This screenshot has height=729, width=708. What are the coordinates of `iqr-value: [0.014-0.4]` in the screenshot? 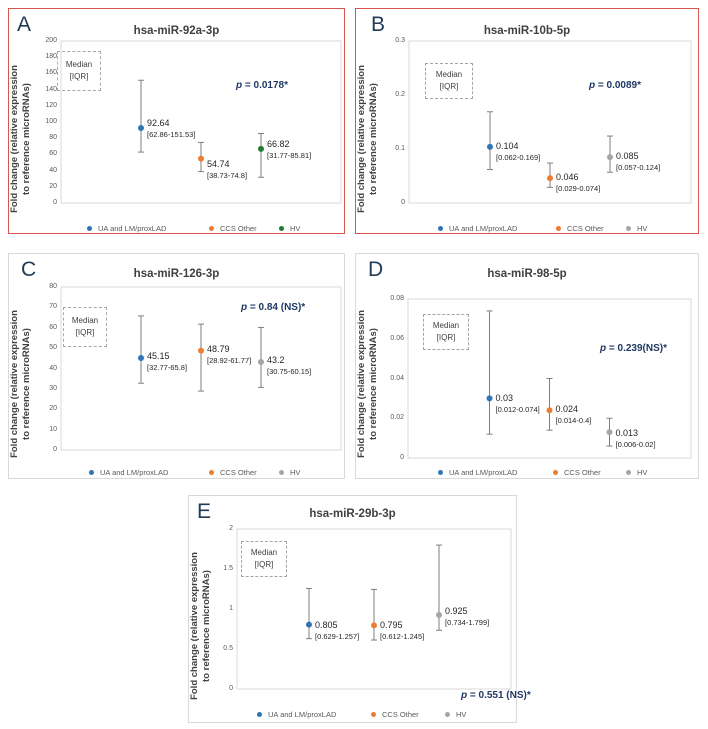 It's located at (573, 421).